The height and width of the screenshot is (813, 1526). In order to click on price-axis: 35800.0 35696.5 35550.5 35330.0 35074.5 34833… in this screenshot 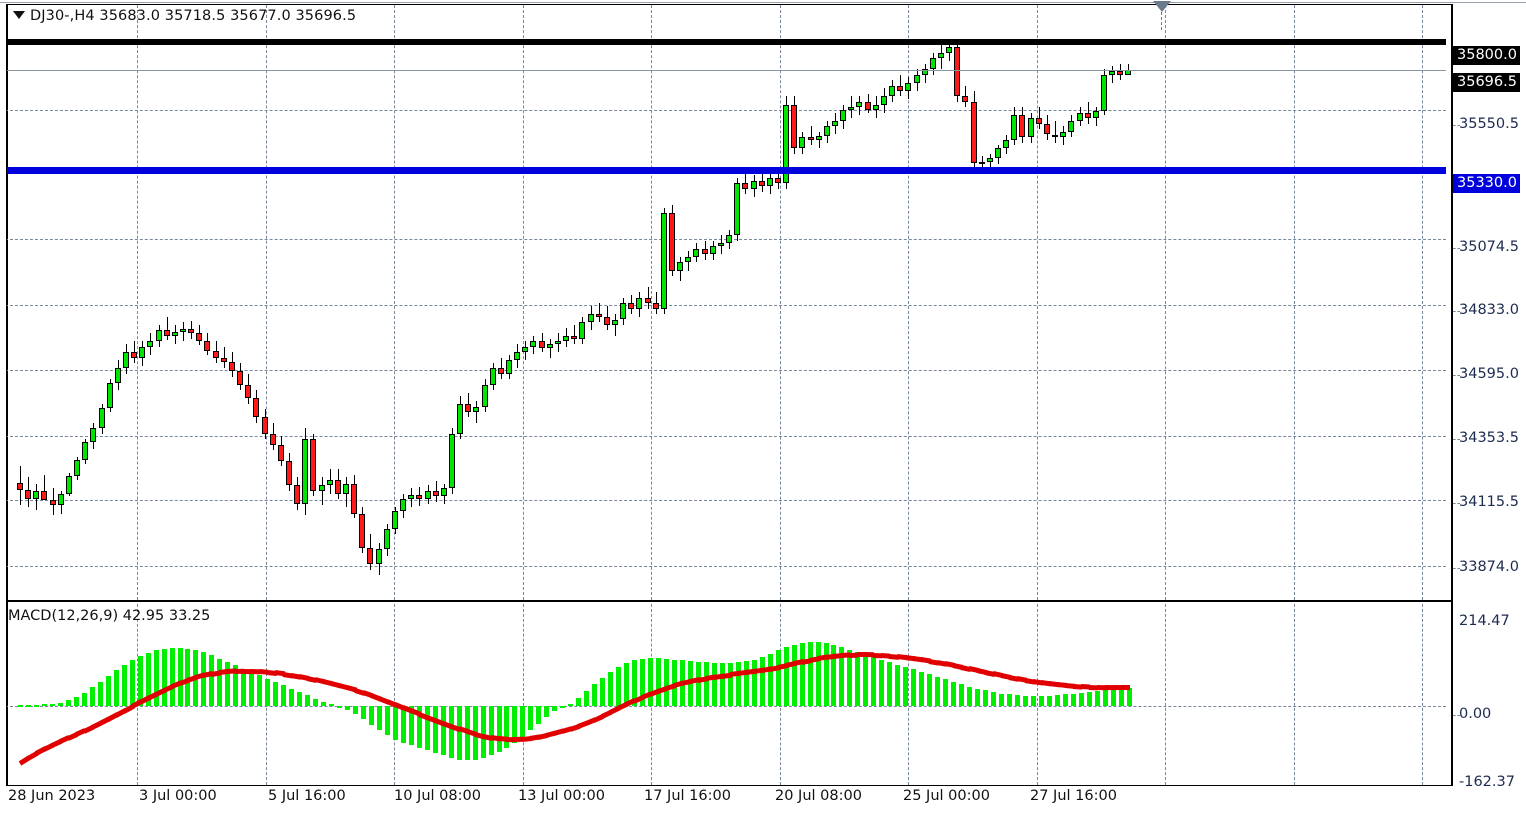, I will do `click(1489, 406)`.